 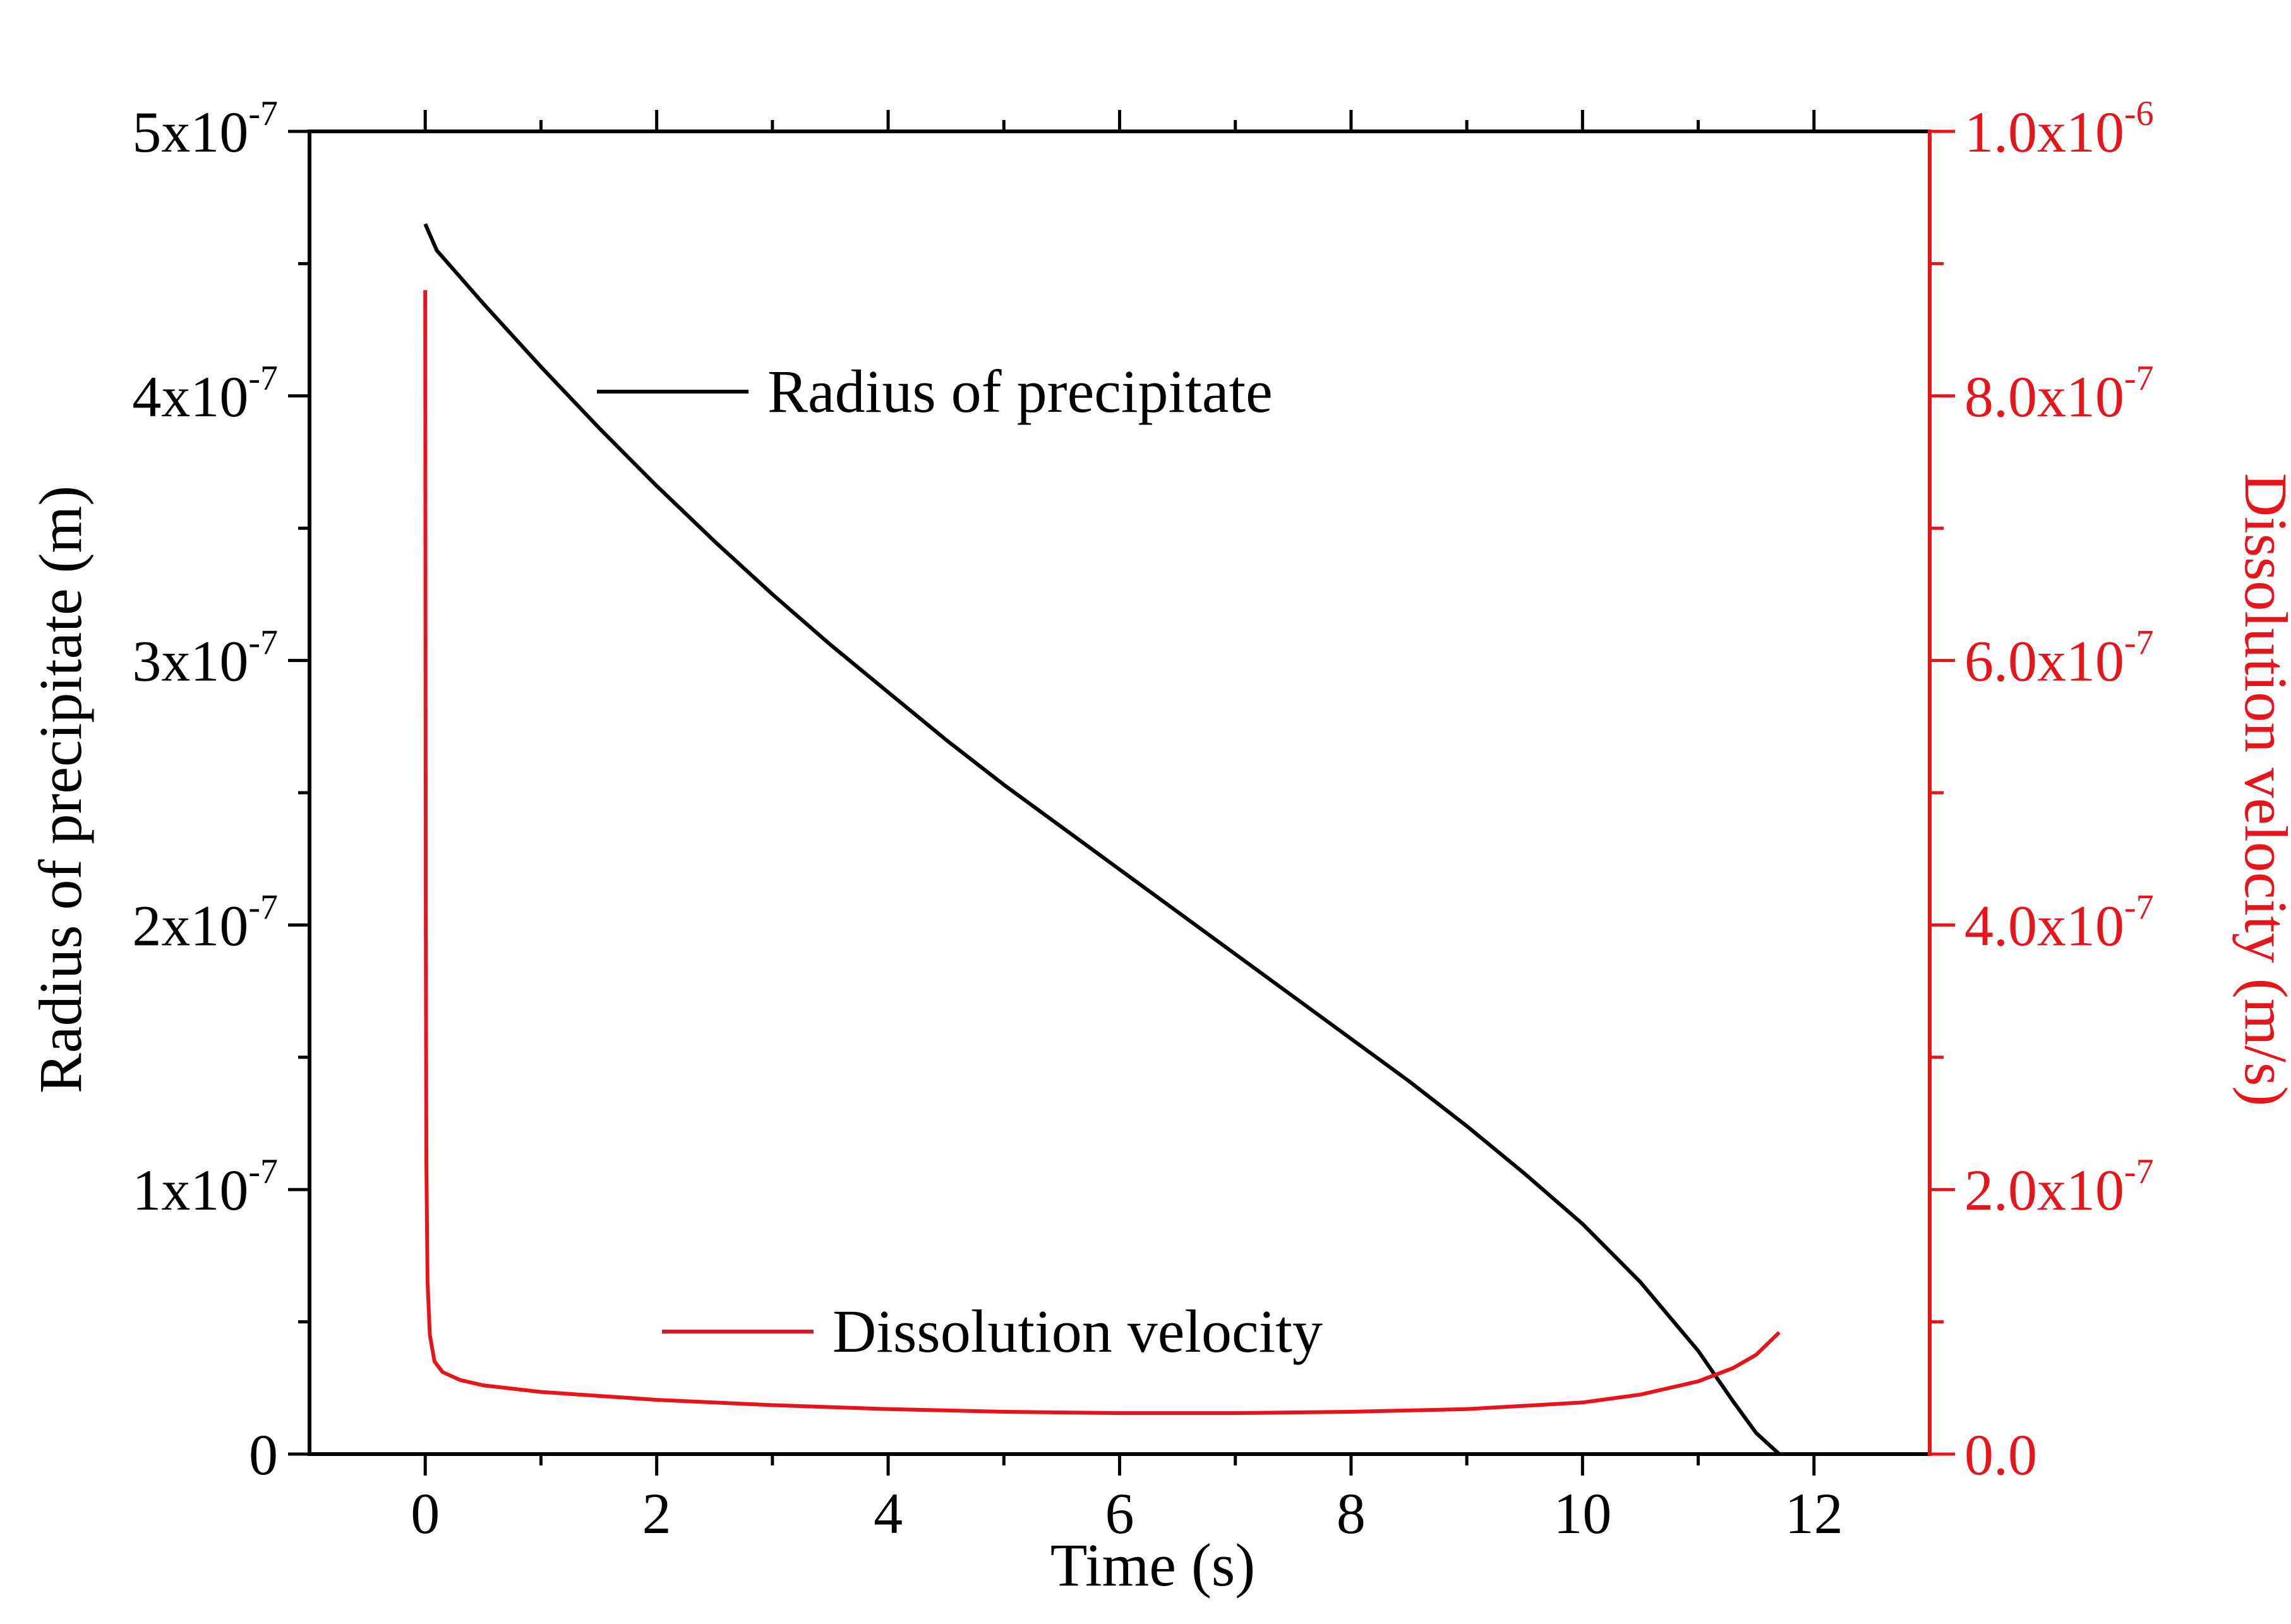 What do you see at coordinates (1153, 1565) in the screenshot?
I see `x-axis-title: Time (s)` at bounding box center [1153, 1565].